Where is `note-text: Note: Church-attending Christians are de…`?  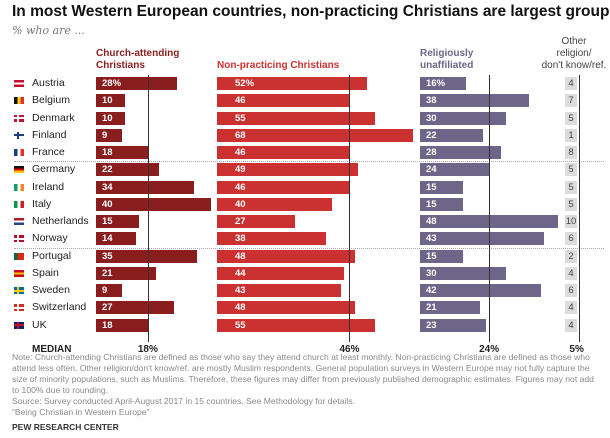
note-text: Note: Church-attending Christians are de… is located at coordinates (303, 373).